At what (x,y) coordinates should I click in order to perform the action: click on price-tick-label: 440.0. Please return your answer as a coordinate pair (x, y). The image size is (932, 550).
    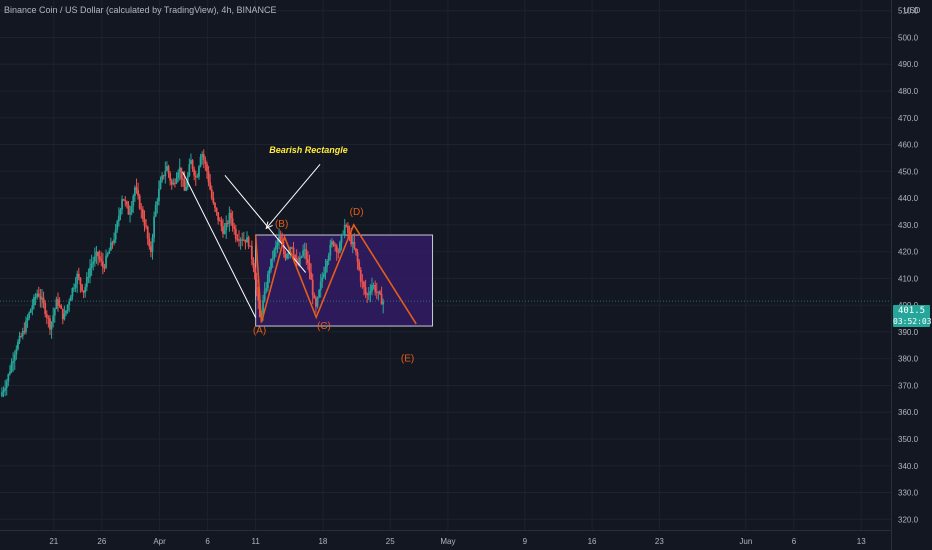
    Looking at the image, I should click on (908, 198).